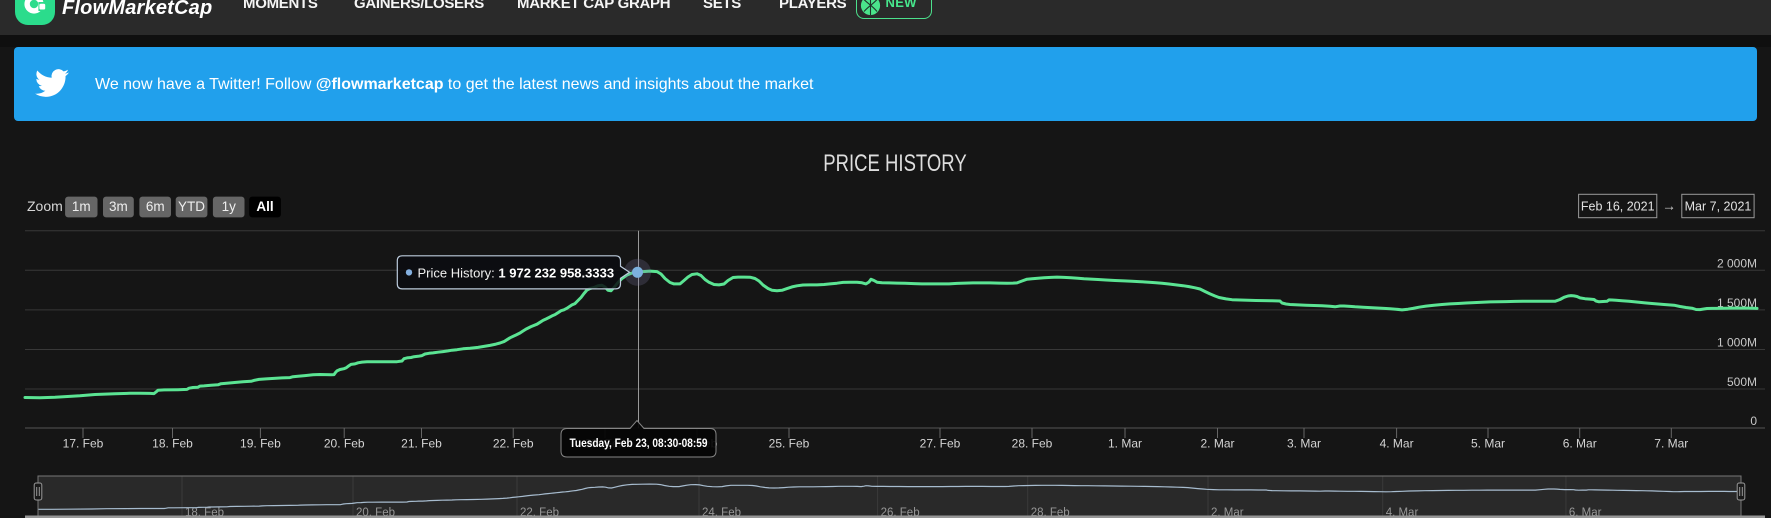  Describe the element at coordinates (191, 206) in the screenshot. I see `svg-text: YTD` at that location.